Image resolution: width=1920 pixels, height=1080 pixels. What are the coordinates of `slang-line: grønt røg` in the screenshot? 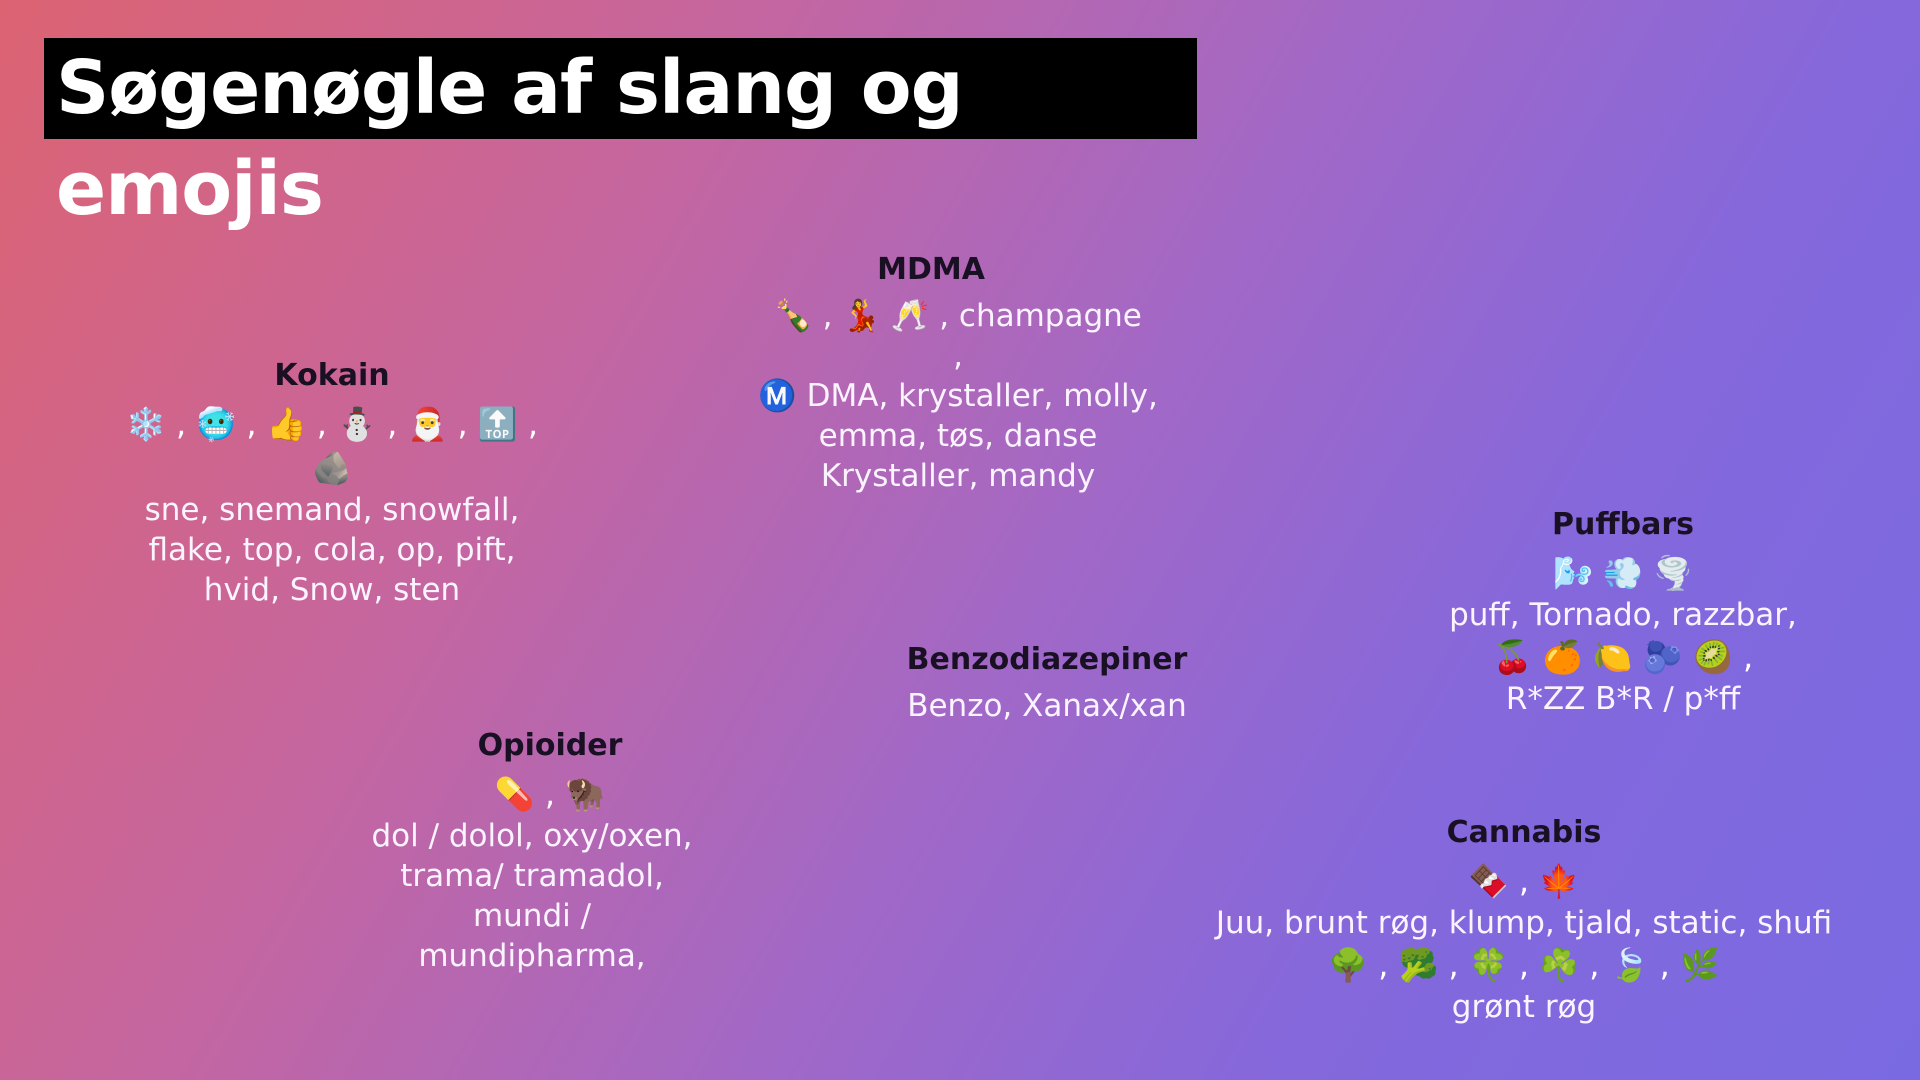 It's located at (1524, 1007).